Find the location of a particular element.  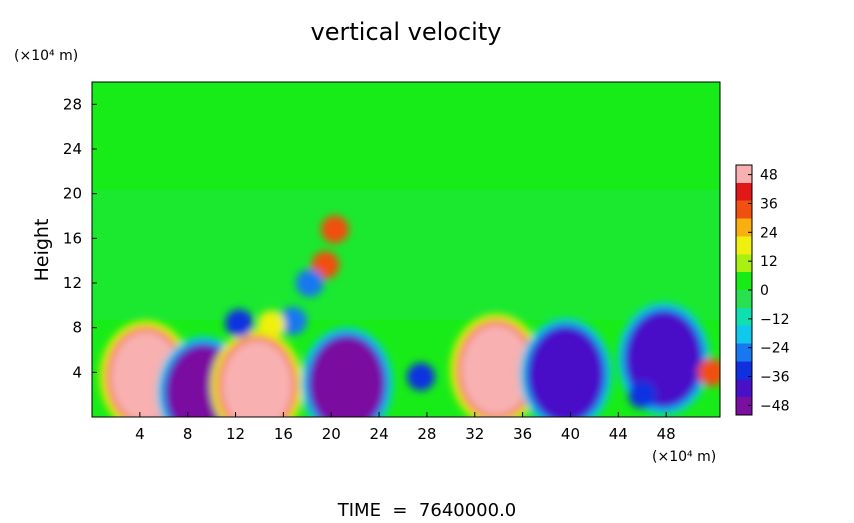

colorbar-tick-label: 24 is located at coordinates (769, 233).